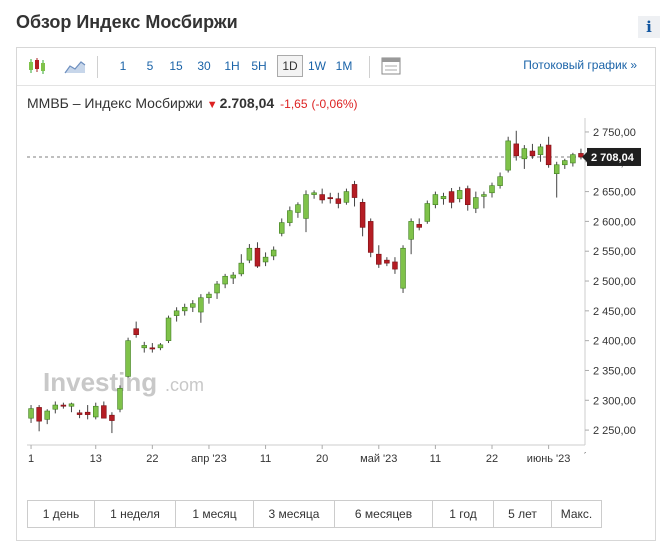  I want to click on range-button-7: Макс., so click(576, 514).